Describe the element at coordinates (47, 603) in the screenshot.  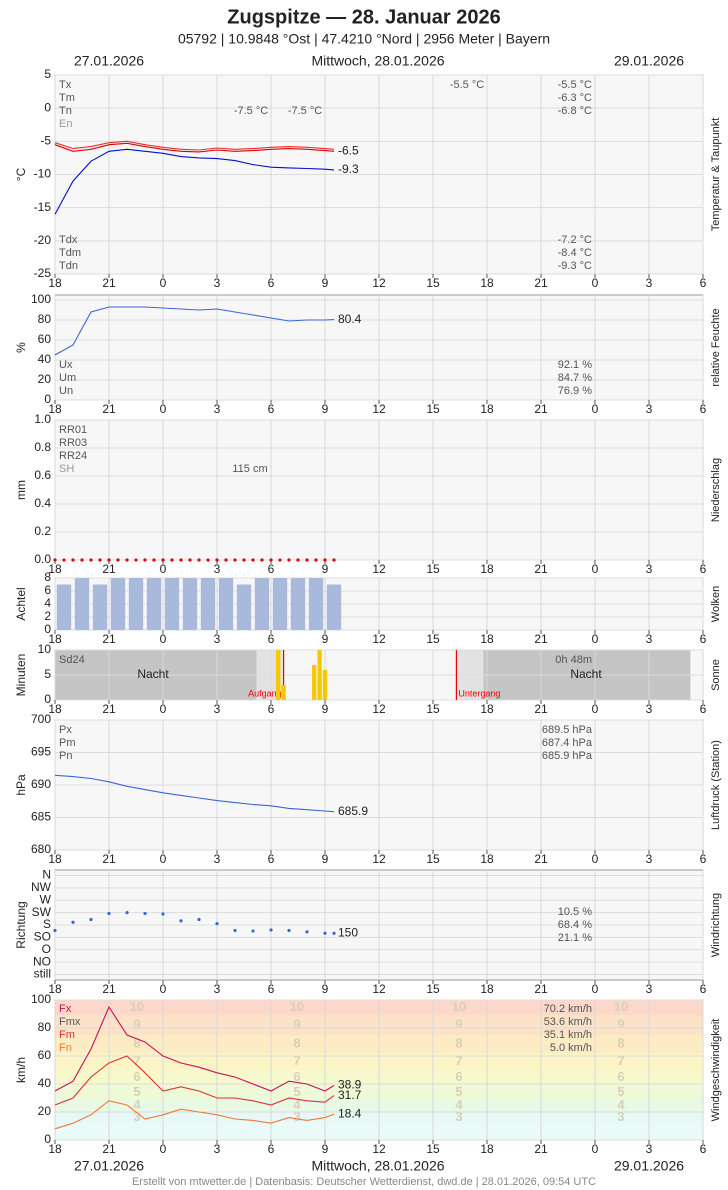
I see `y-tick-label: 4` at that location.